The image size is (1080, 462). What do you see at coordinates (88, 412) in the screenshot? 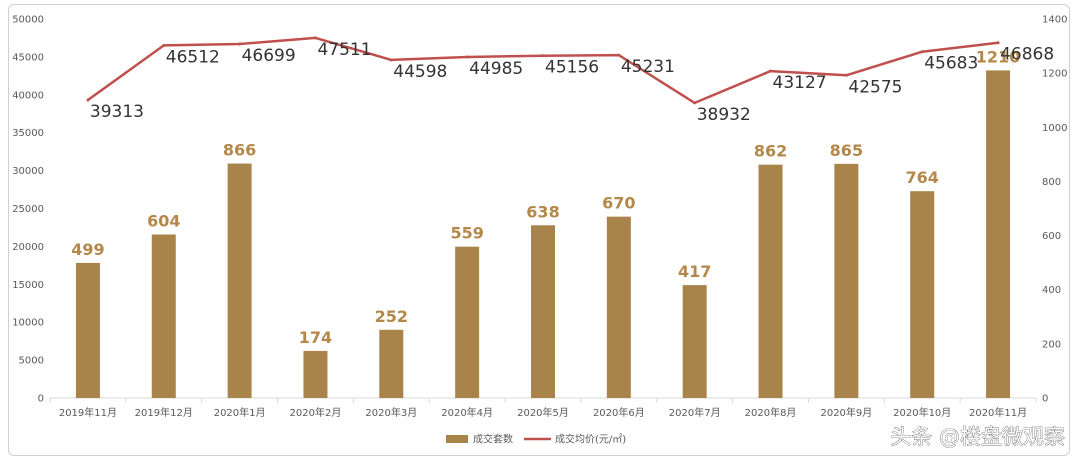
I see `x-tick-label: 2019年11月` at bounding box center [88, 412].